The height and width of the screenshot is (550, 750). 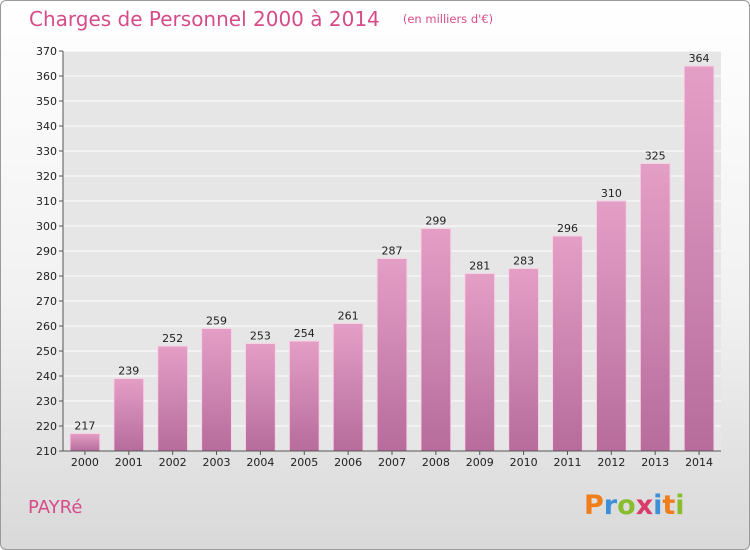 What do you see at coordinates (46, 151) in the screenshot?
I see `y-tick-label: 330` at bounding box center [46, 151].